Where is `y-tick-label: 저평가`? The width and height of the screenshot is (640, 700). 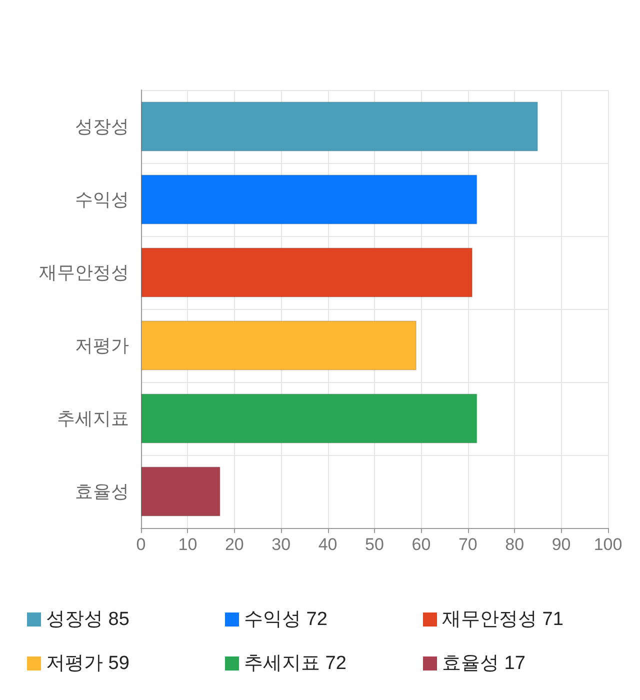 y-tick-label: 저평가 is located at coordinates (102, 346).